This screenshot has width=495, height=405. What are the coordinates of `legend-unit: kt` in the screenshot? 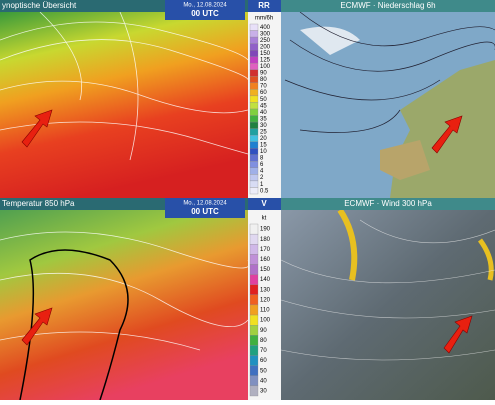 It's located at (264, 219).